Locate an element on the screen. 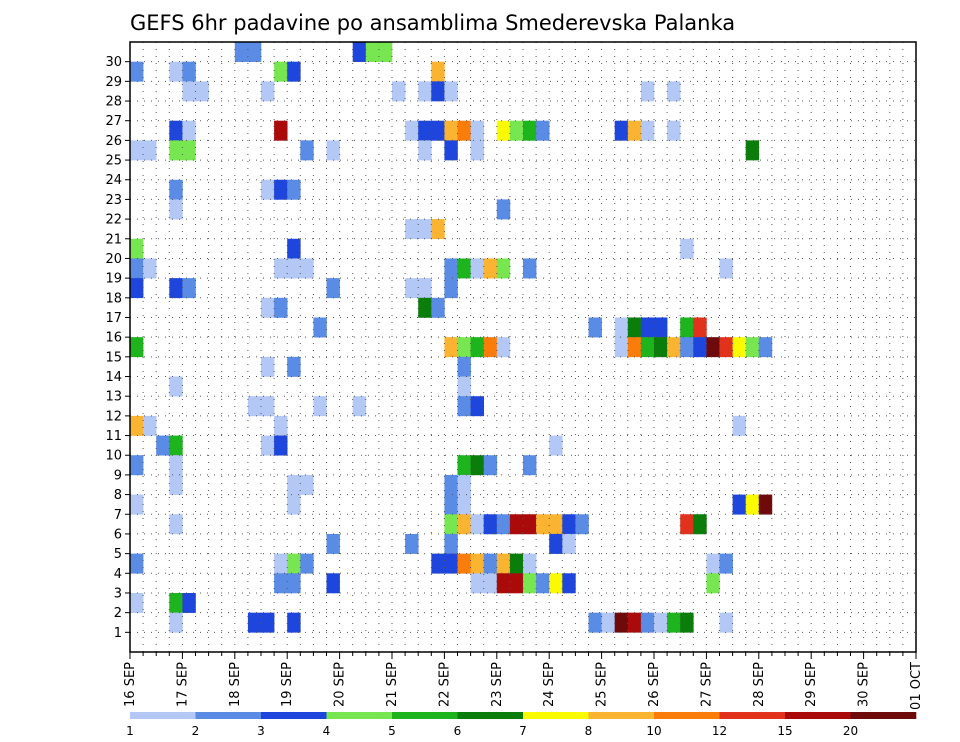 The width and height of the screenshot is (960, 742). x-tick-label: 24 SEP is located at coordinates (549, 684).